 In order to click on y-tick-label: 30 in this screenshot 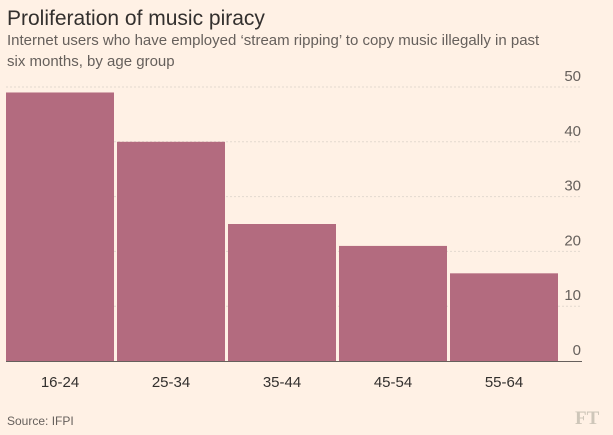, I will do `click(572, 186)`.